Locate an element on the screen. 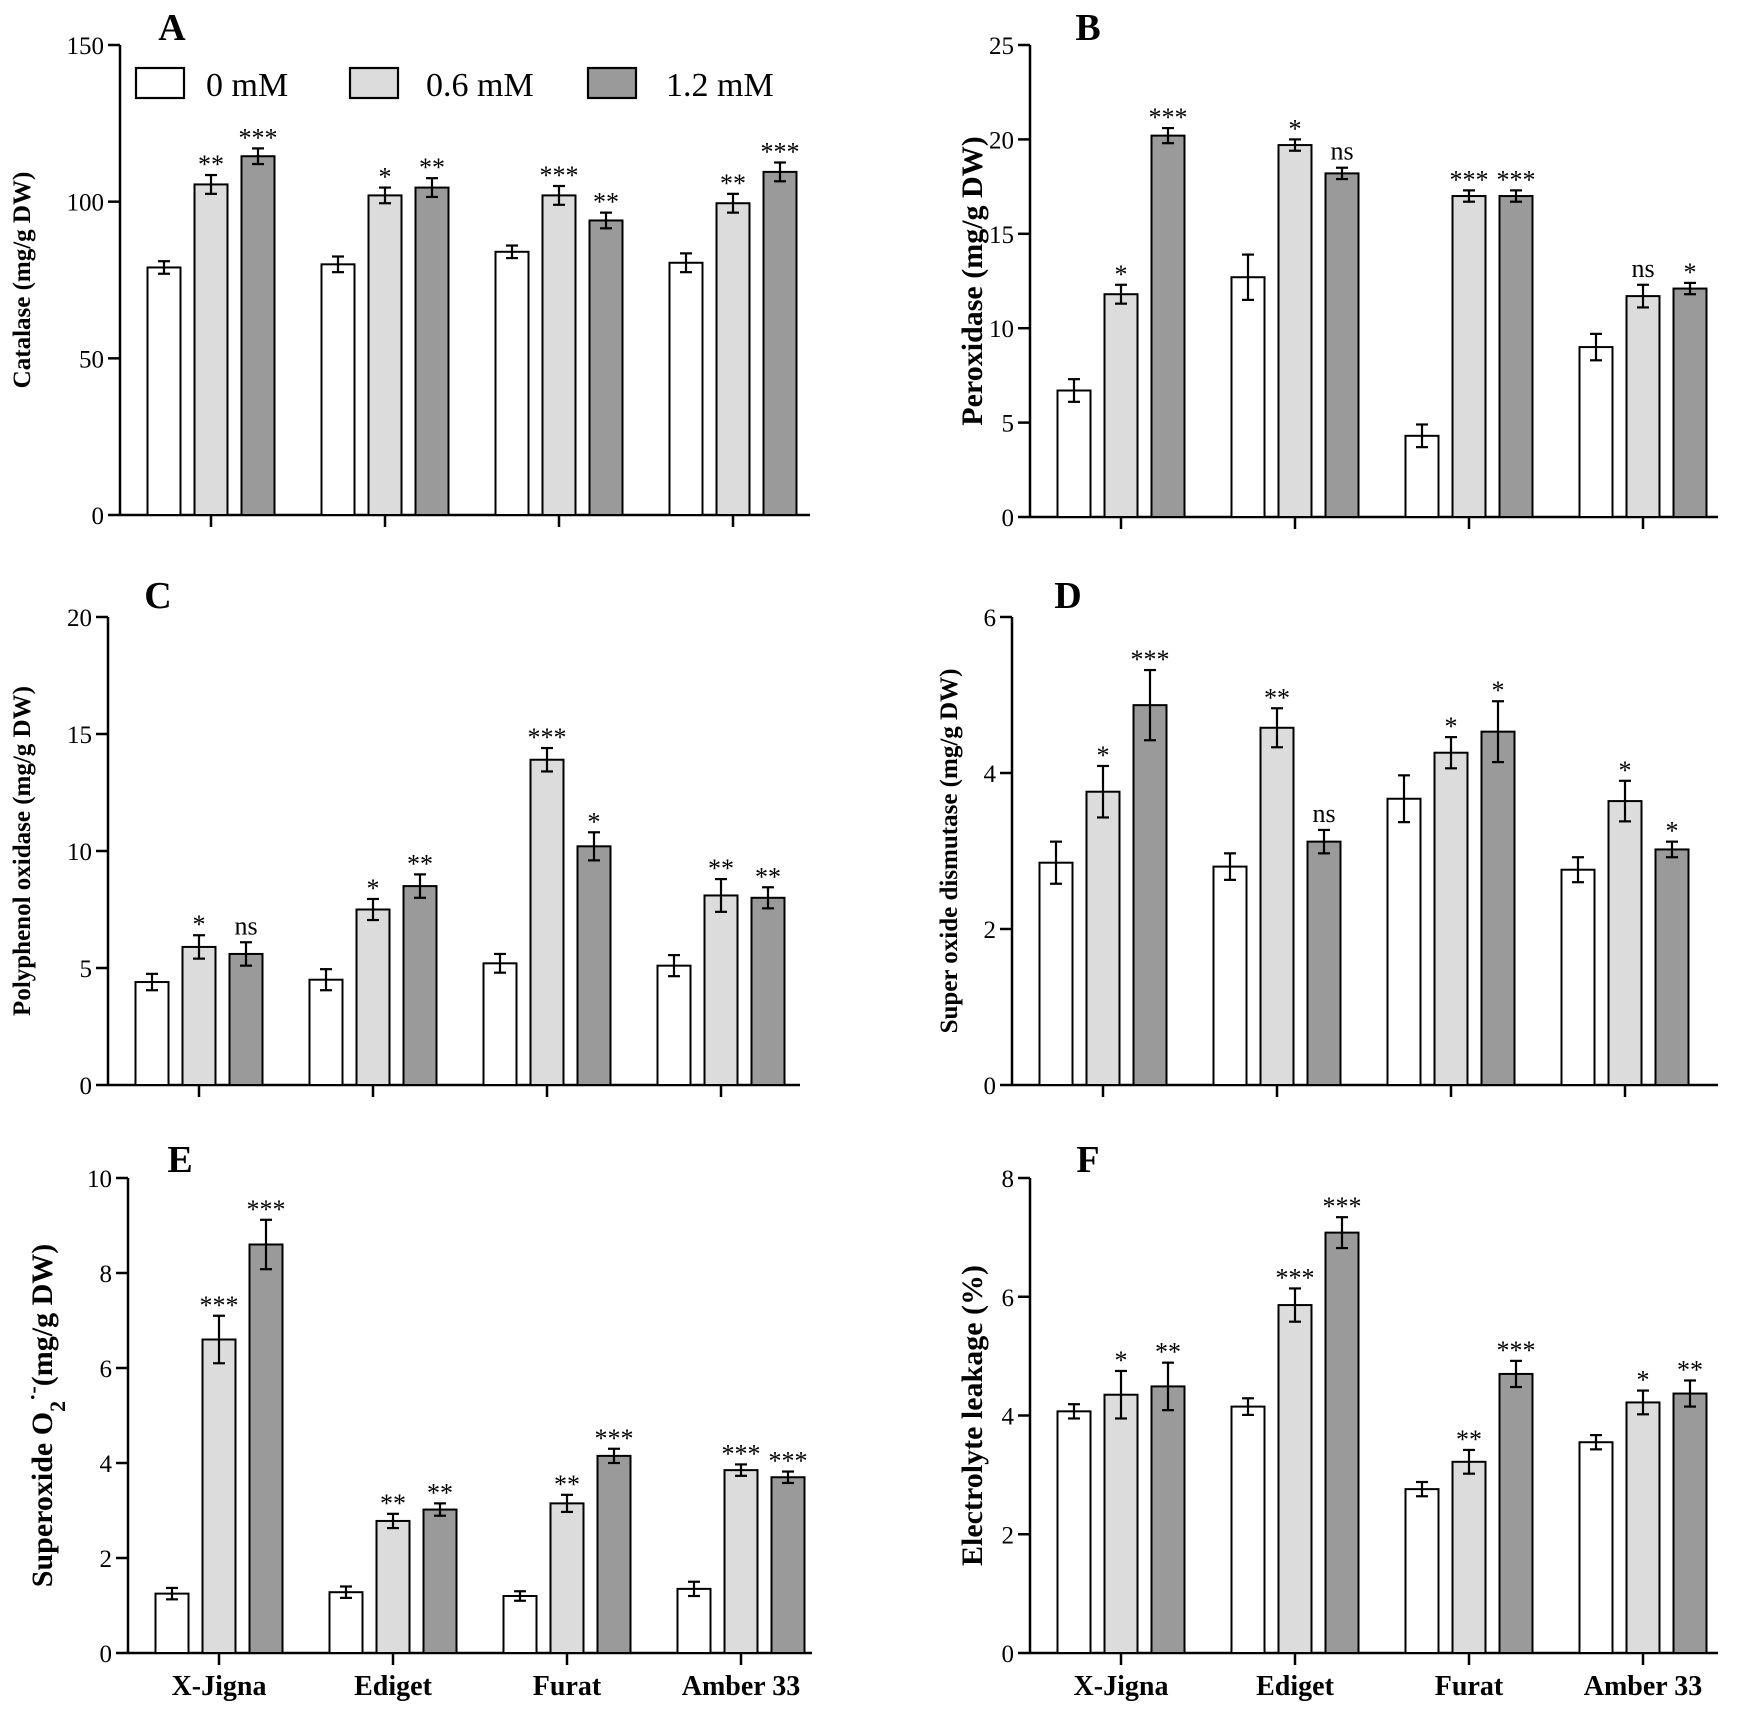 The width and height of the screenshot is (1750, 1714). y-axis-label: Superoxide O2·-(mg/g DW) is located at coordinates (45, 1415).